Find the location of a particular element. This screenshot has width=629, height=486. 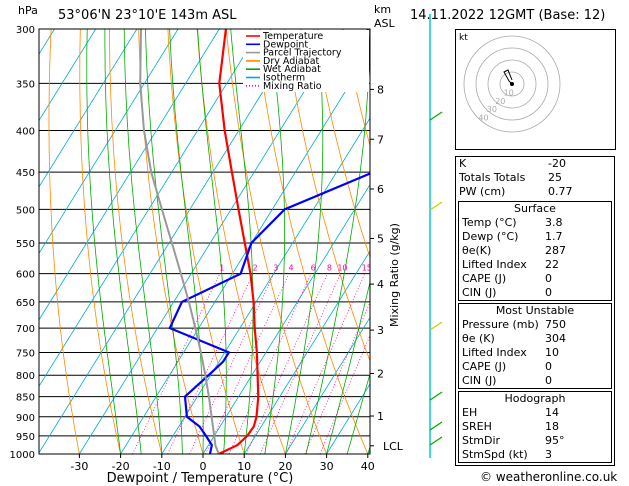

index-value: 0.77 is located at coordinates (560, 191).